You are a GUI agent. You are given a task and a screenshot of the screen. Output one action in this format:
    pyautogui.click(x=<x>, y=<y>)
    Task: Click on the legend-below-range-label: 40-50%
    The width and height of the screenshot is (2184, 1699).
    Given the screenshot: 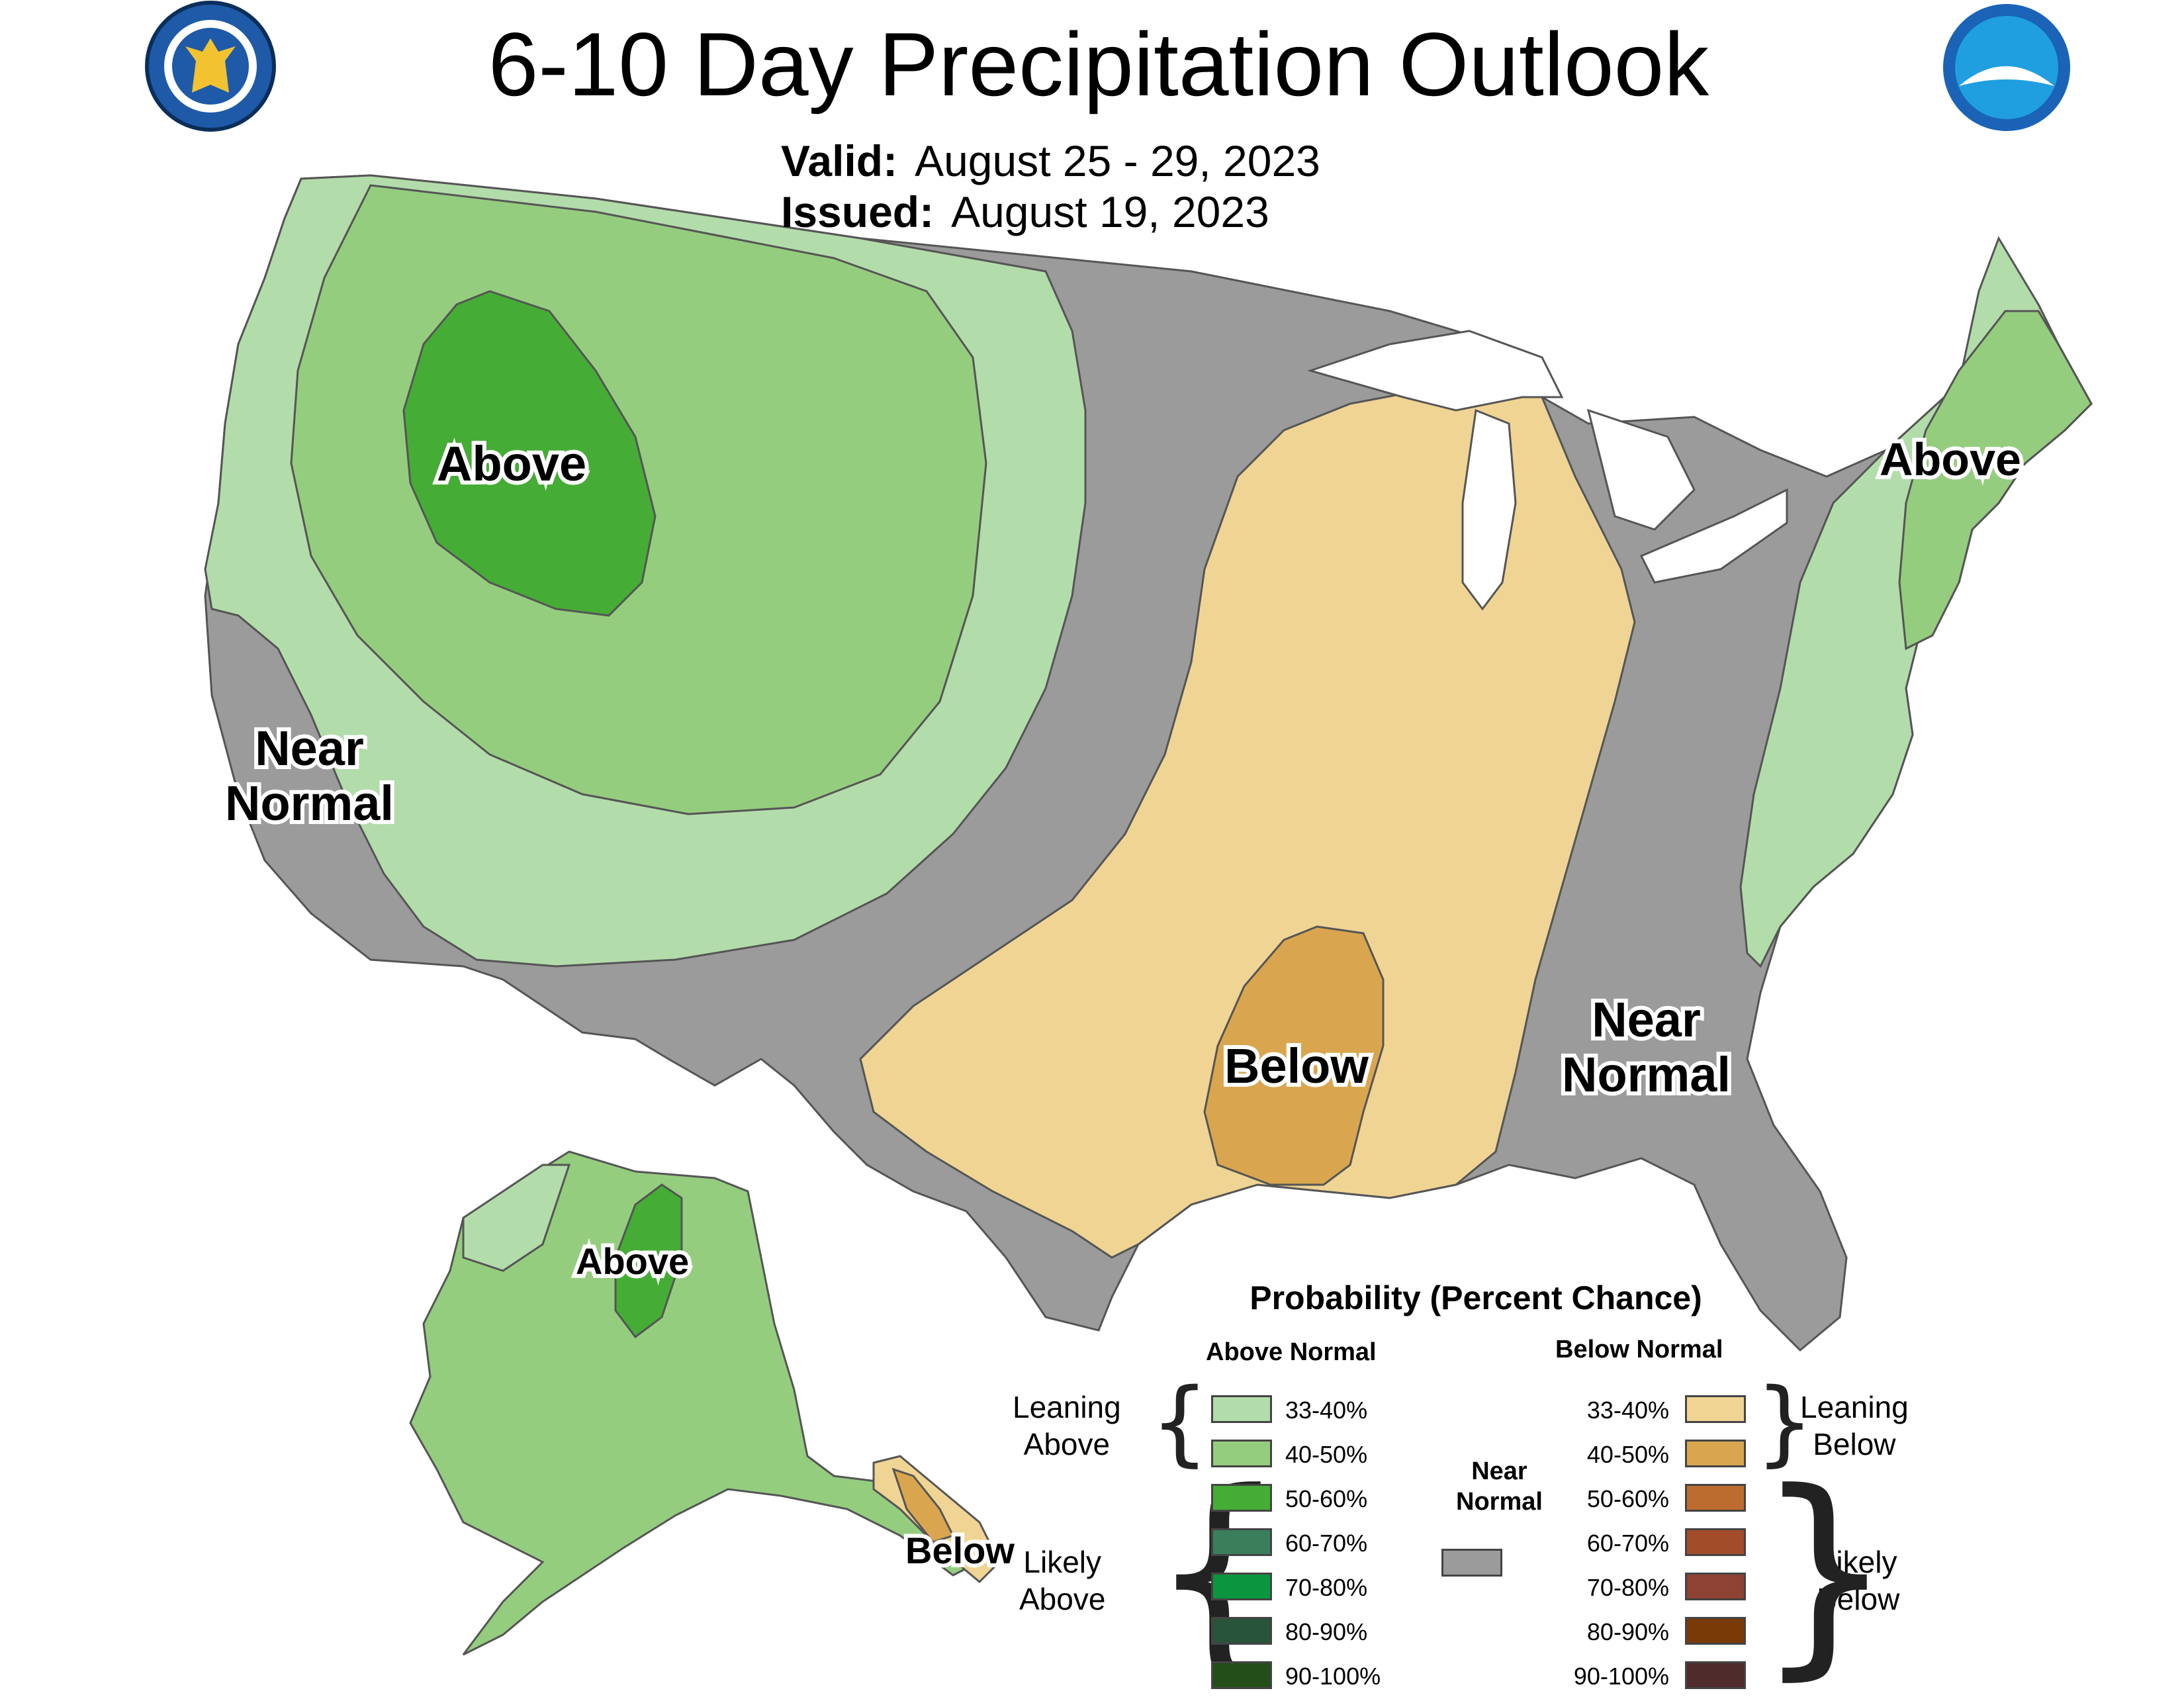 What is the action you would take?
    pyautogui.click(x=1627, y=1455)
    